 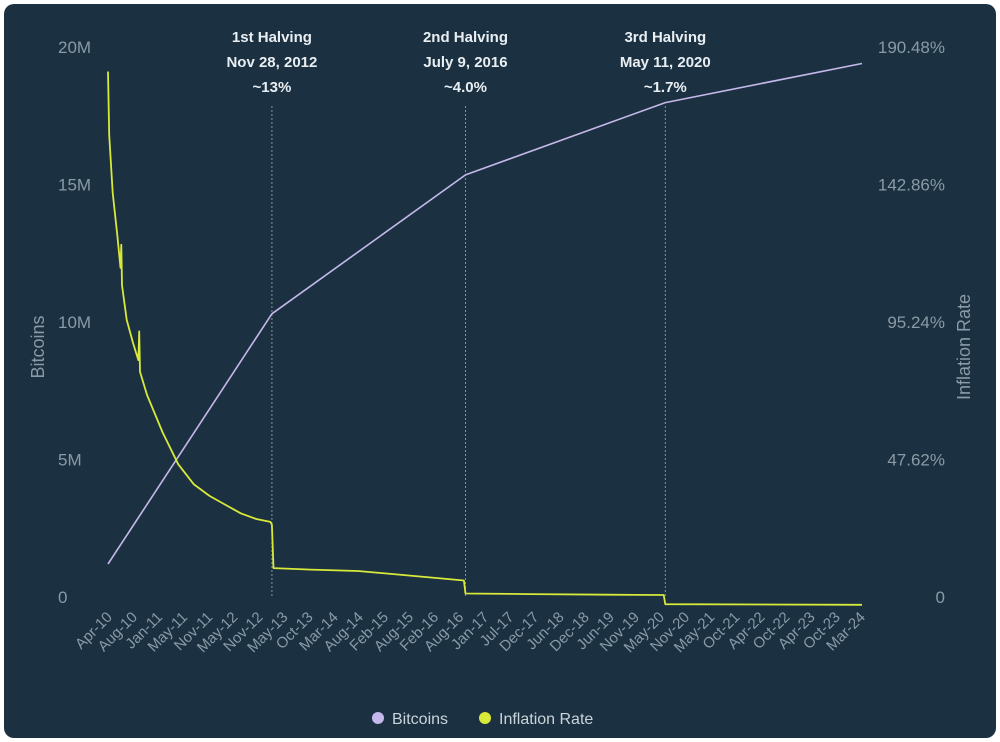 I want to click on halving-label: 1st Halving, so click(x=272, y=37).